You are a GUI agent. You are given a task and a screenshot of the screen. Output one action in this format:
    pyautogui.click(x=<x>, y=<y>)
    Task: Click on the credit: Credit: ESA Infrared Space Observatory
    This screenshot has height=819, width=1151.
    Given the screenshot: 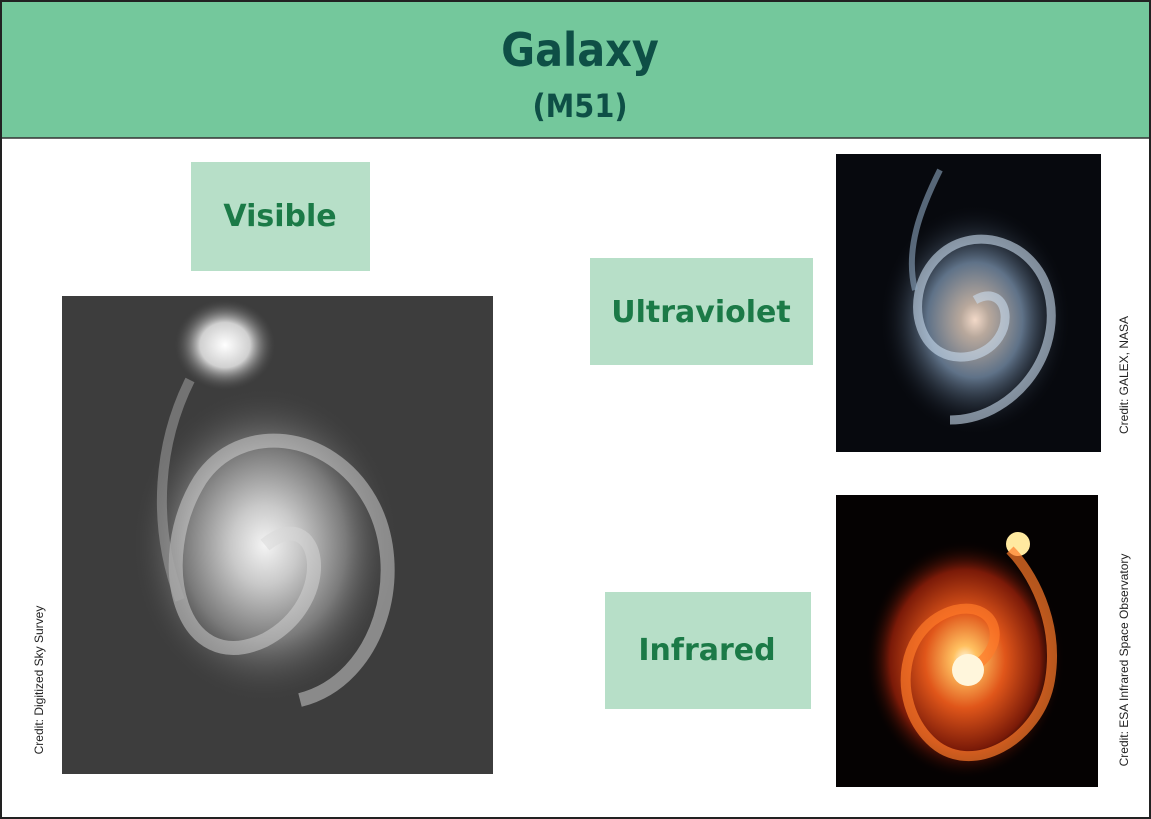 What is the action you would take?
    pyautogui.click(x=1124, y=660)
    